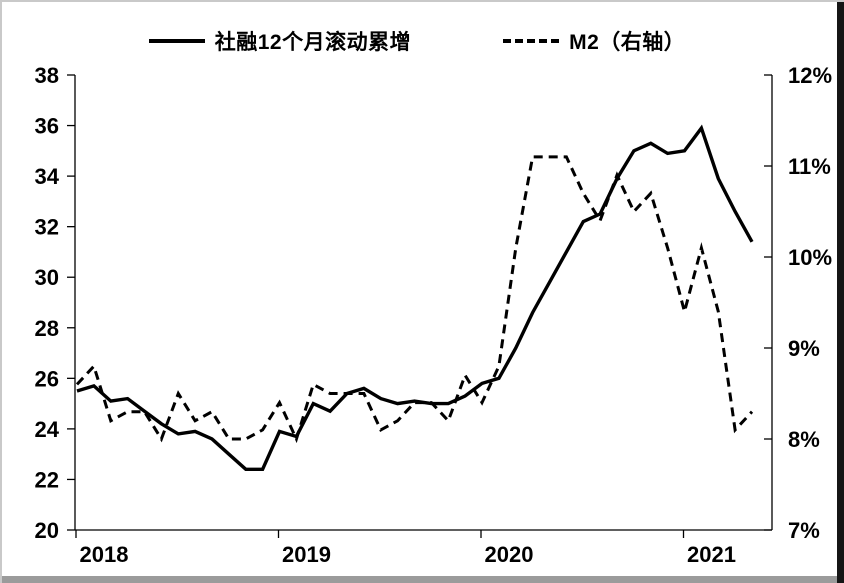  I want to click on y-left-tick-label: 34, so click(47, 176).